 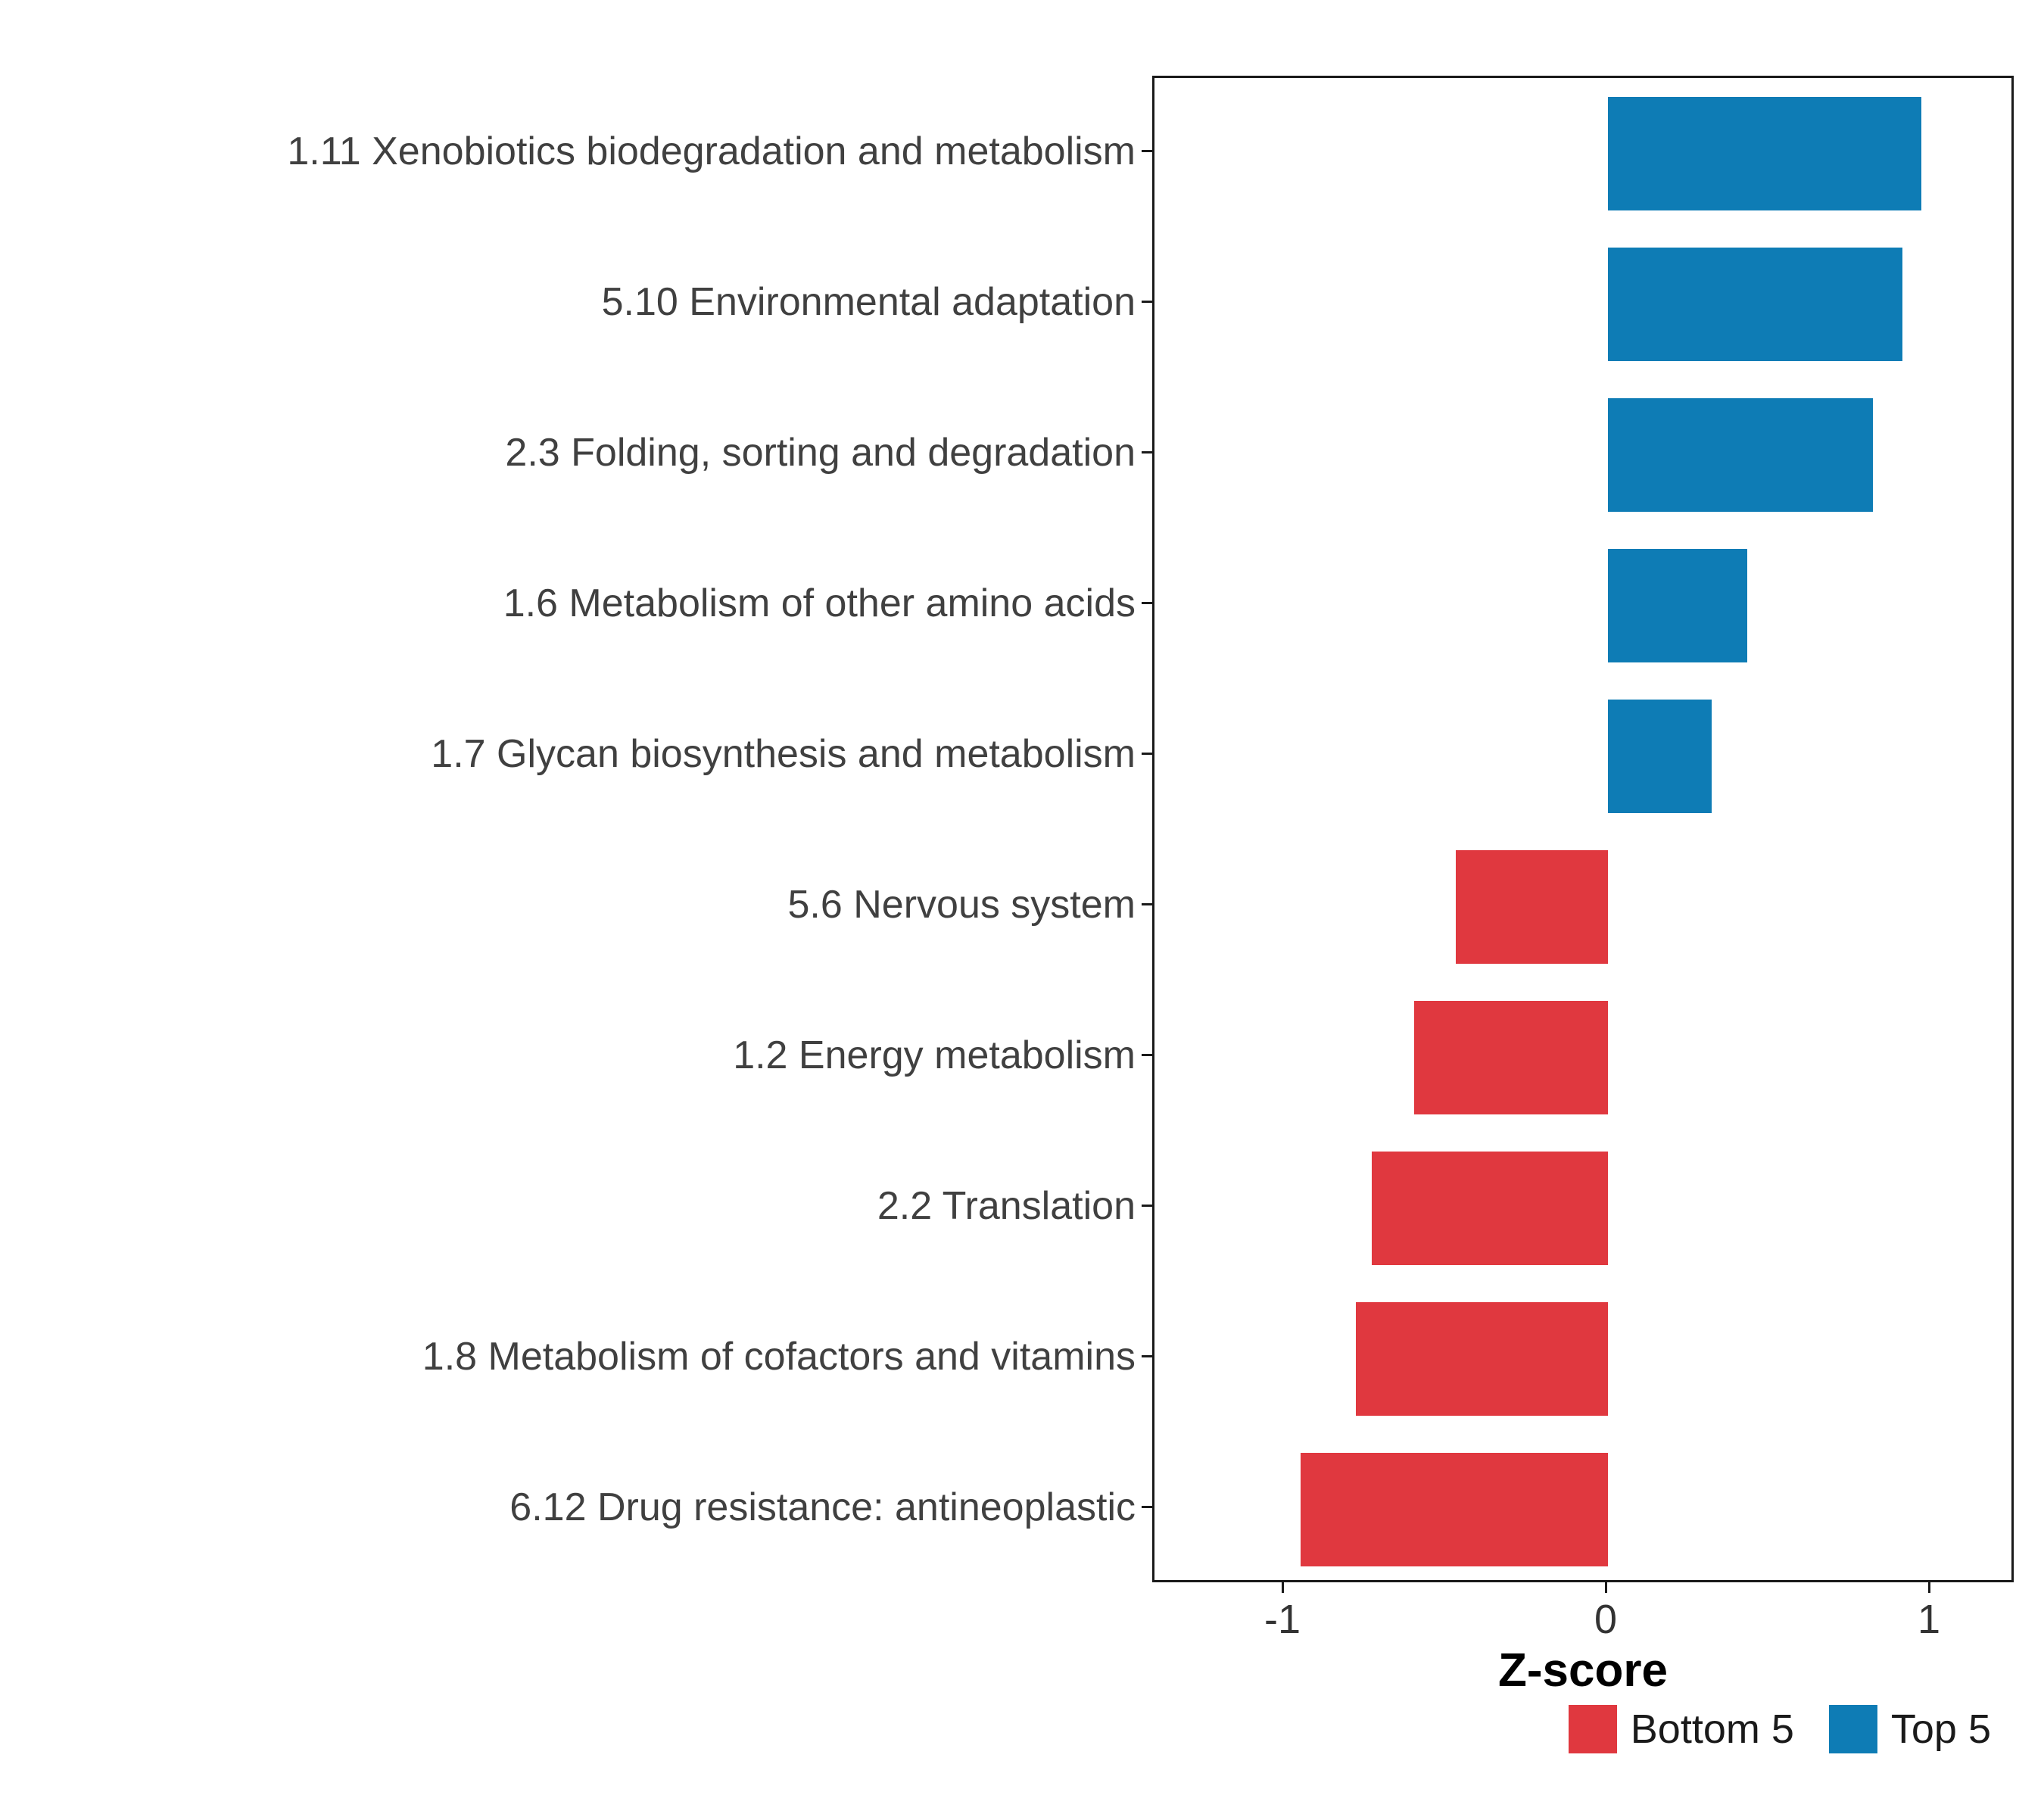 What do you see at coordinates (1282, 1619) in the screenshot?
I see `x-tick-label: -1` at bounding box center [1282, 1619].